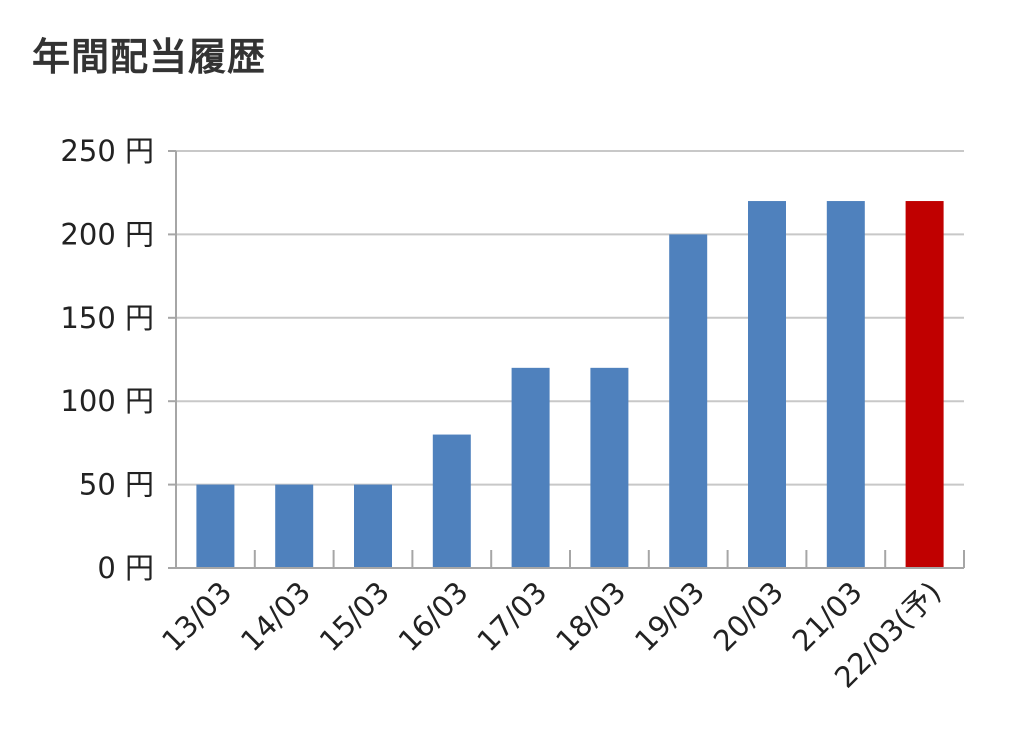 Image resolution: width=1024 pixels, height=738 pixels. What do you see at coordinates (116, 485) in the screenshot?
I see `y-tick-label: 50 円` at bounding box center [116, 485].